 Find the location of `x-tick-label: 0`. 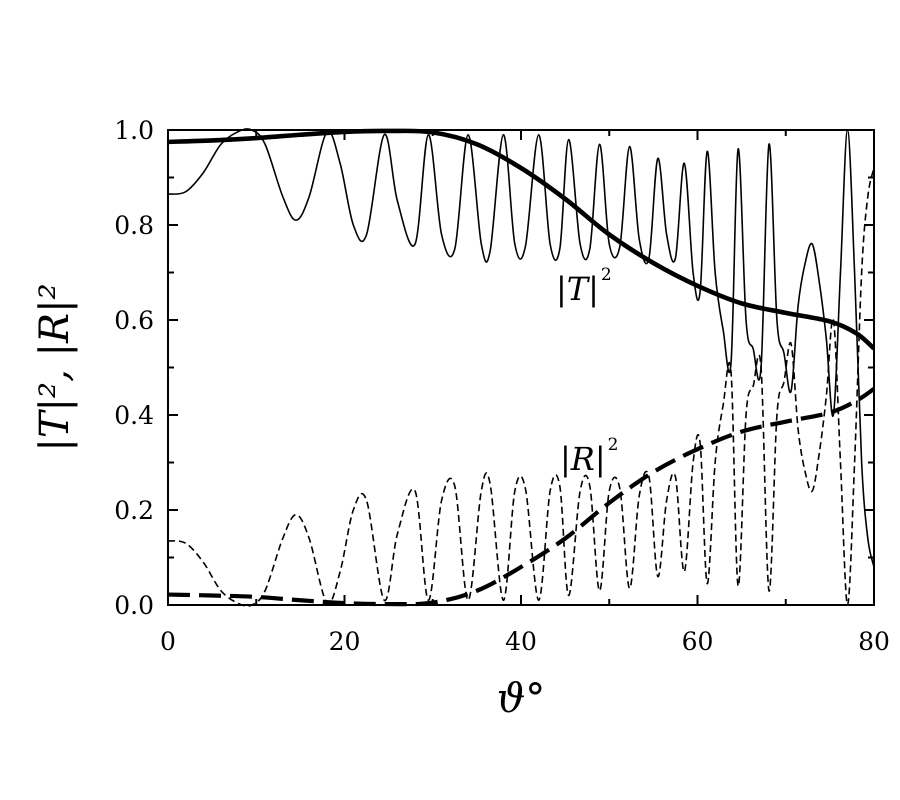

x-tick-label: 0 is located at coordinates (168, 641).